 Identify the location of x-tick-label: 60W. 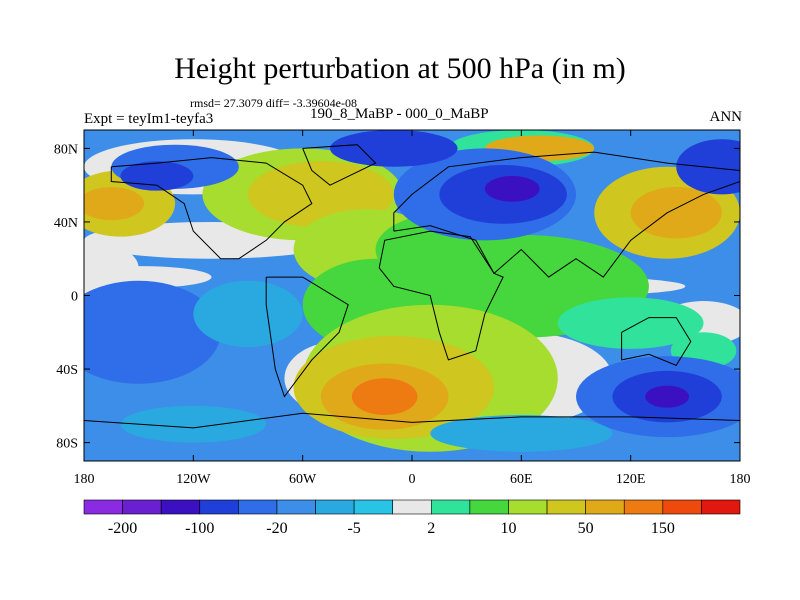
(303, 479).